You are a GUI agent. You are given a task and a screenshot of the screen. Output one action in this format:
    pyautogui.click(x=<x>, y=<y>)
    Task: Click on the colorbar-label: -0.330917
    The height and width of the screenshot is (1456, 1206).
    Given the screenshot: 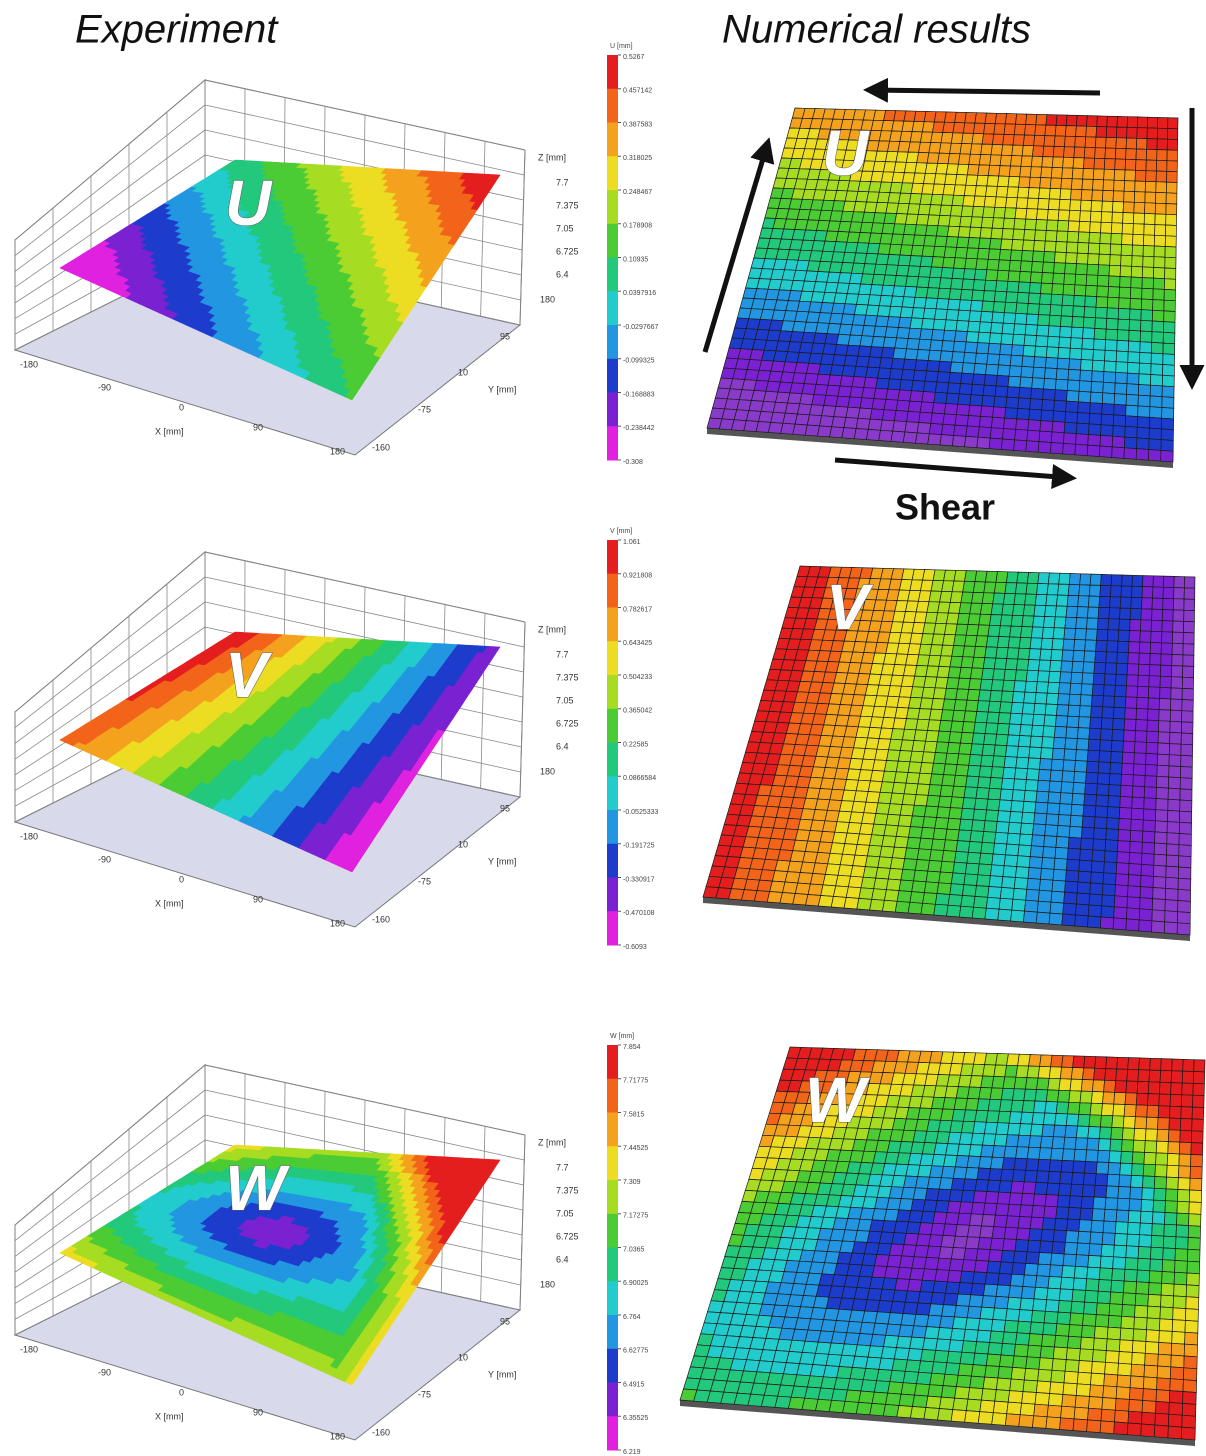 What is the action you would take?
    pyautogui.click(x=639, y=879)
    